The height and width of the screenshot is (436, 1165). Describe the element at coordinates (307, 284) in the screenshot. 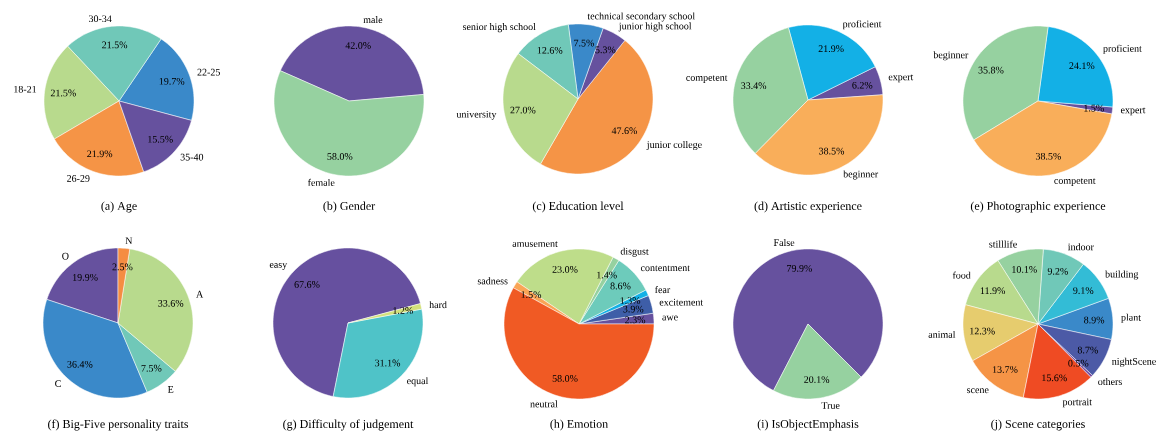

I see `data-label: 67.6%` at that location.